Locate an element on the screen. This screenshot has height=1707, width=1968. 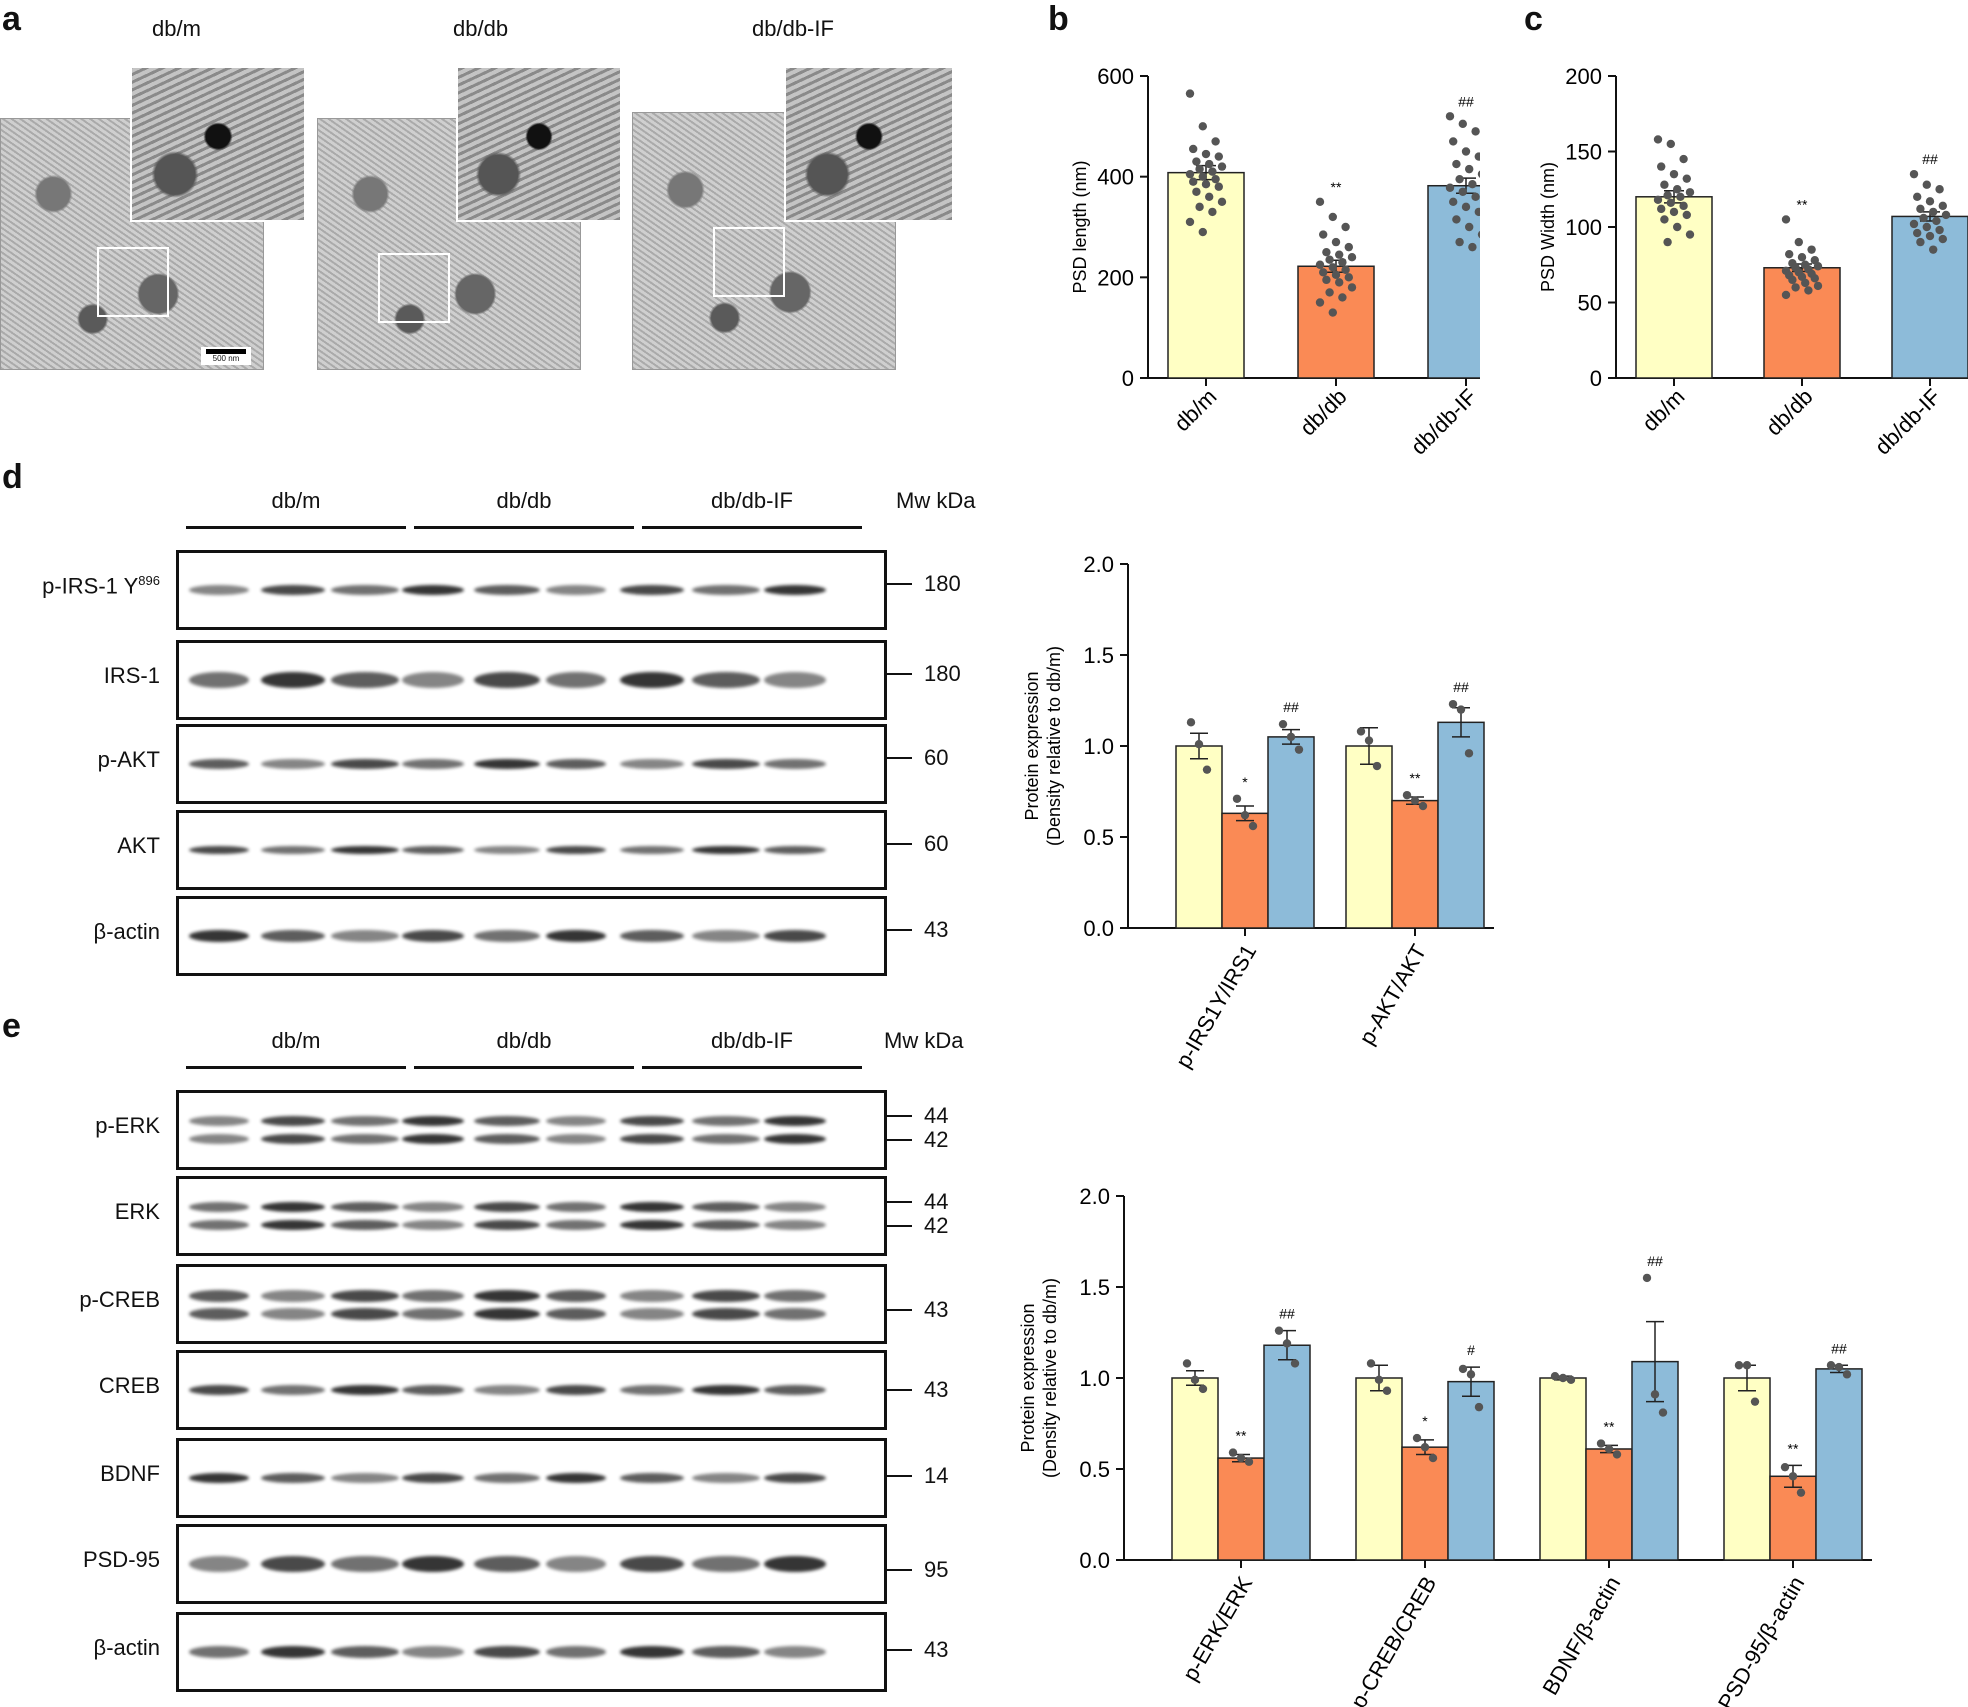
blot-row-label: ERK is located at coordinates (137, 1211).